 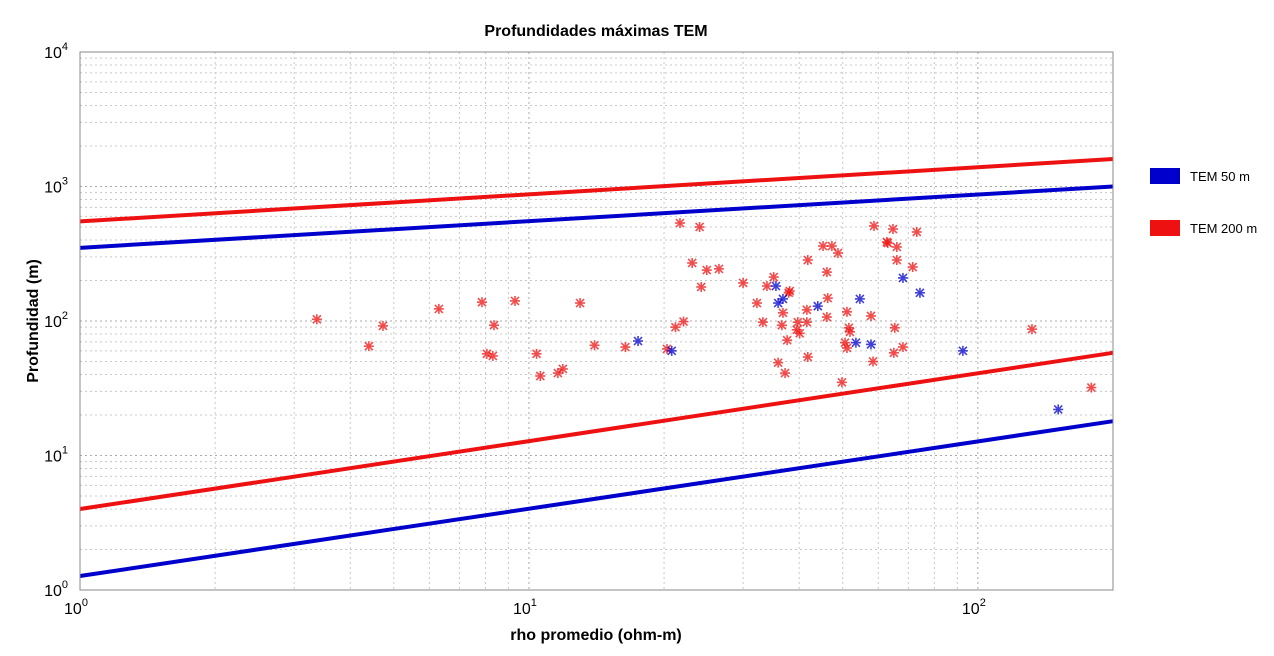 I want to click on x-tick-label: 10¹, so click(x=525, y=607).